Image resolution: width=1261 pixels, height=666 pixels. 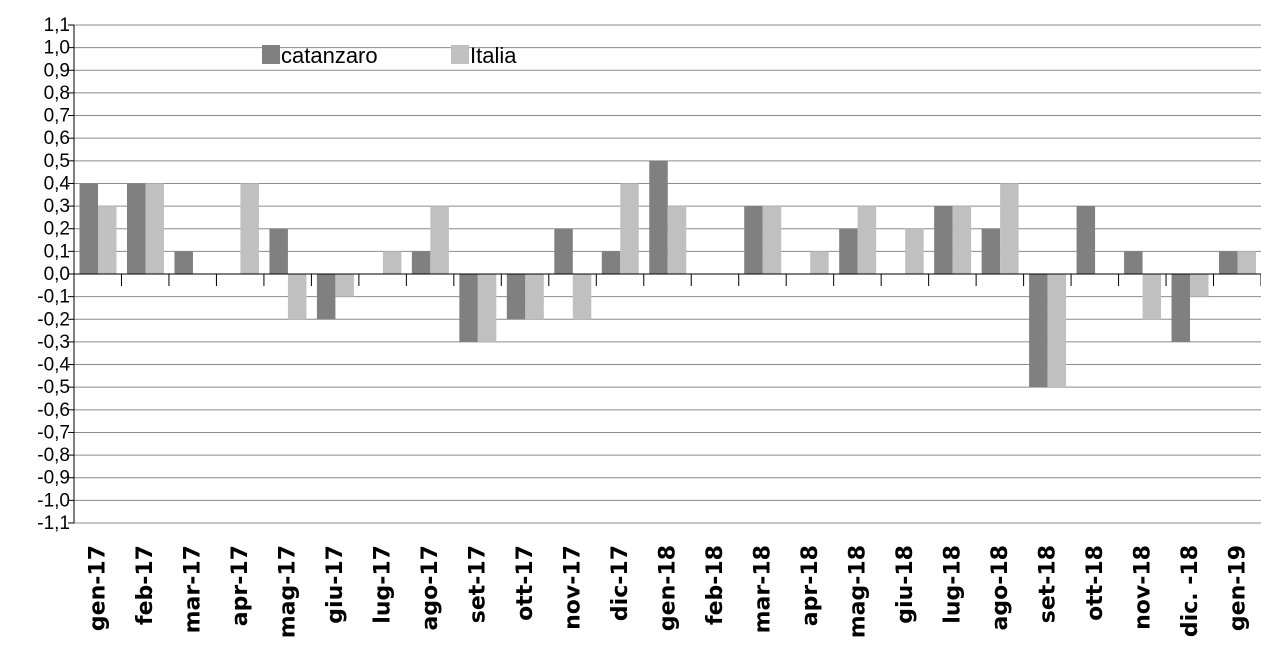 I want to click on y-tick-label: 0,8, so click(x=57, y=93).